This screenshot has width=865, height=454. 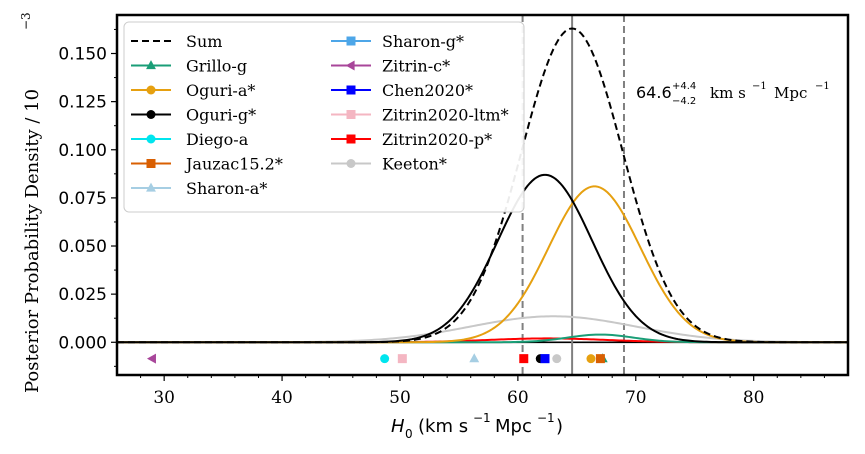 I want to click on annotation-minus: −4.2, so click(x=684, y=101).